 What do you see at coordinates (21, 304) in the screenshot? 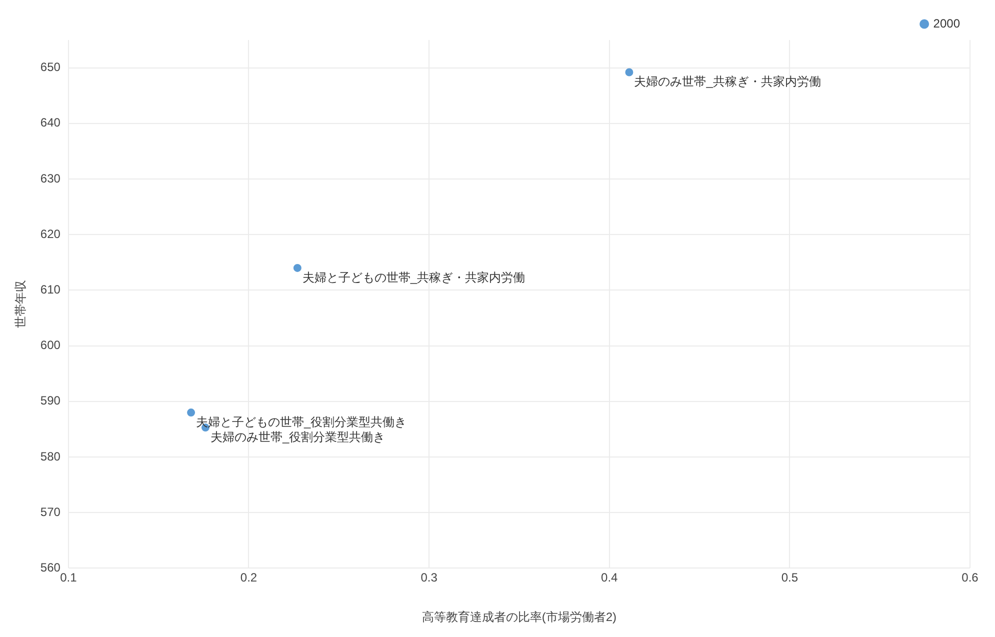
I see `y-axis-title: 世帯年収` at bounding box center [21, 304].